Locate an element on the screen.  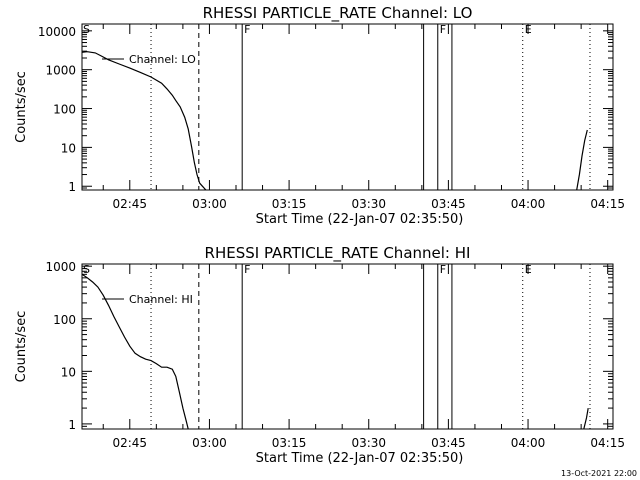
y-tick-label: 10000 is located at coordinates (57, 32).